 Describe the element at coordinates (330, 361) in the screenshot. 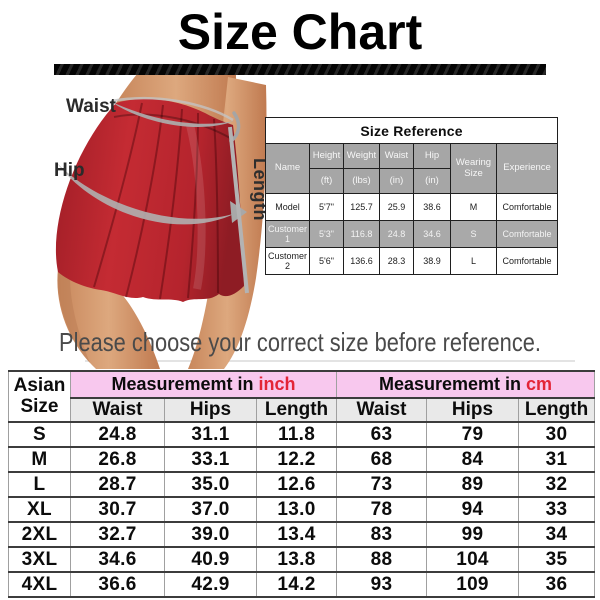

I see `divider-line` at that location.